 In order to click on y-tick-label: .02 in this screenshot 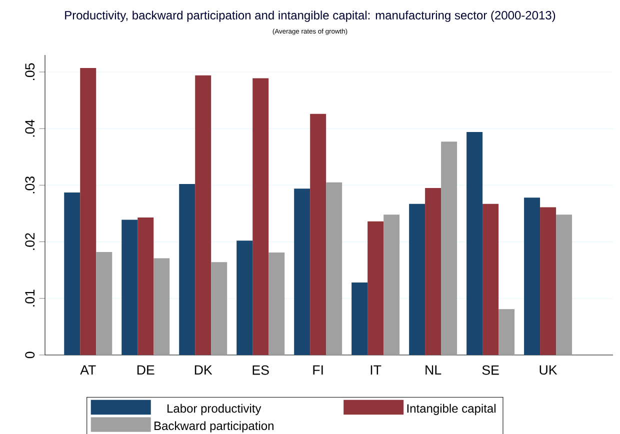, I will do `click(30, 241)`.